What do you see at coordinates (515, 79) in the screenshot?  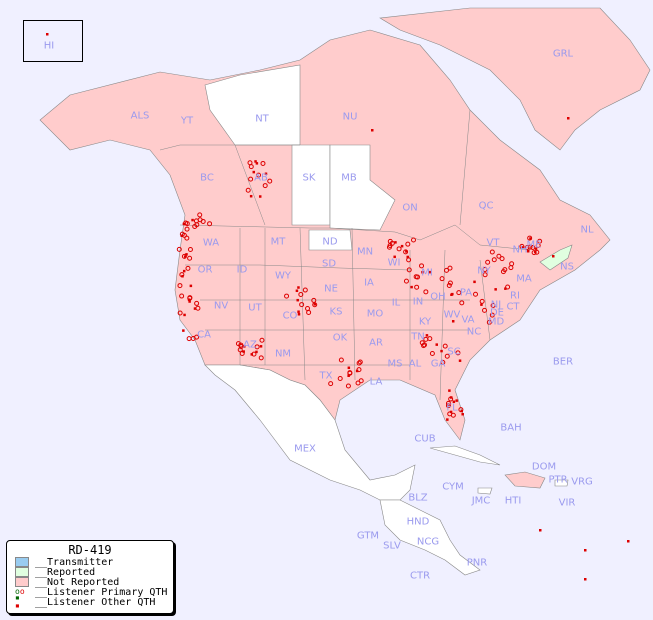 I see `region-grl` at bounding box center [515, 79].